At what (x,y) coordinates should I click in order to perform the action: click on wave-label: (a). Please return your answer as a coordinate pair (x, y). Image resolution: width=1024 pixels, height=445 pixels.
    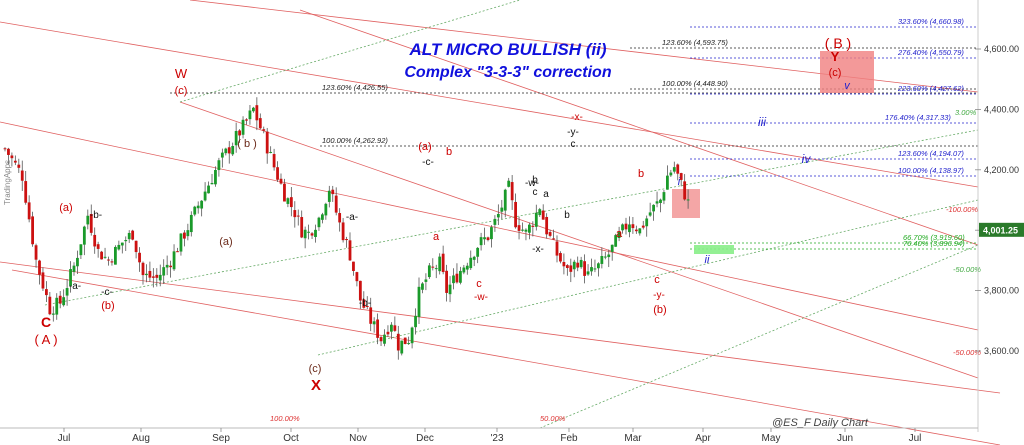
    Looking at the image, I should click on (65, 208).